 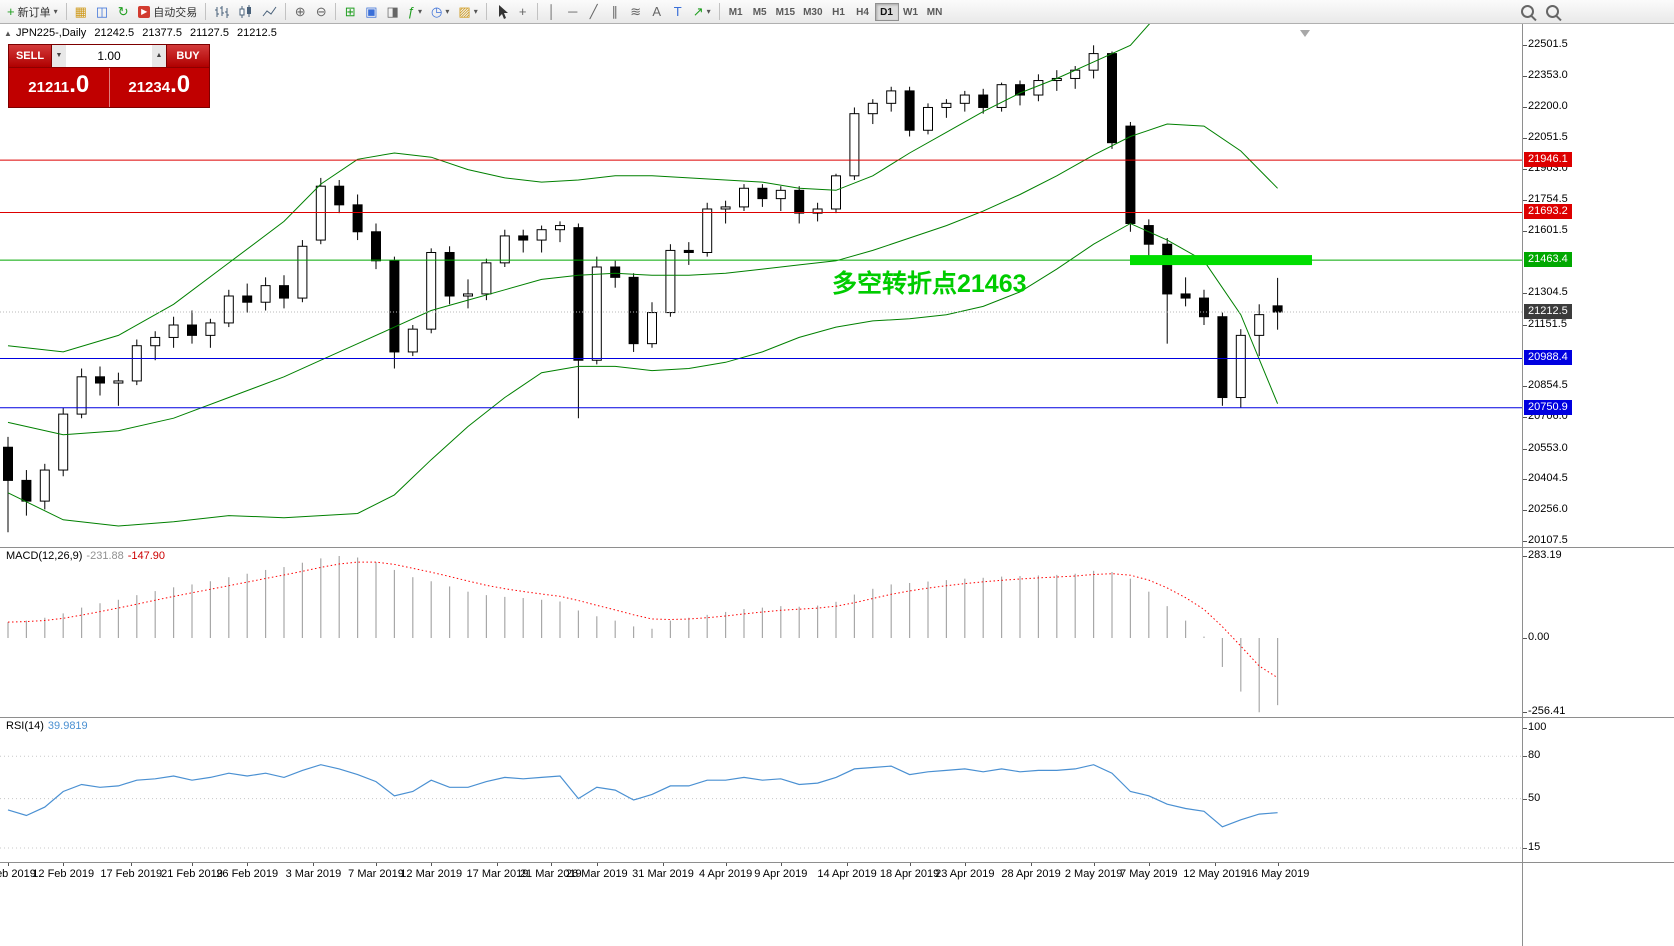 What do you see at coordinates (415, 12) in the screenshot?
I see `indicators-button: ƒ ▾` at bounding box center [415, 12].